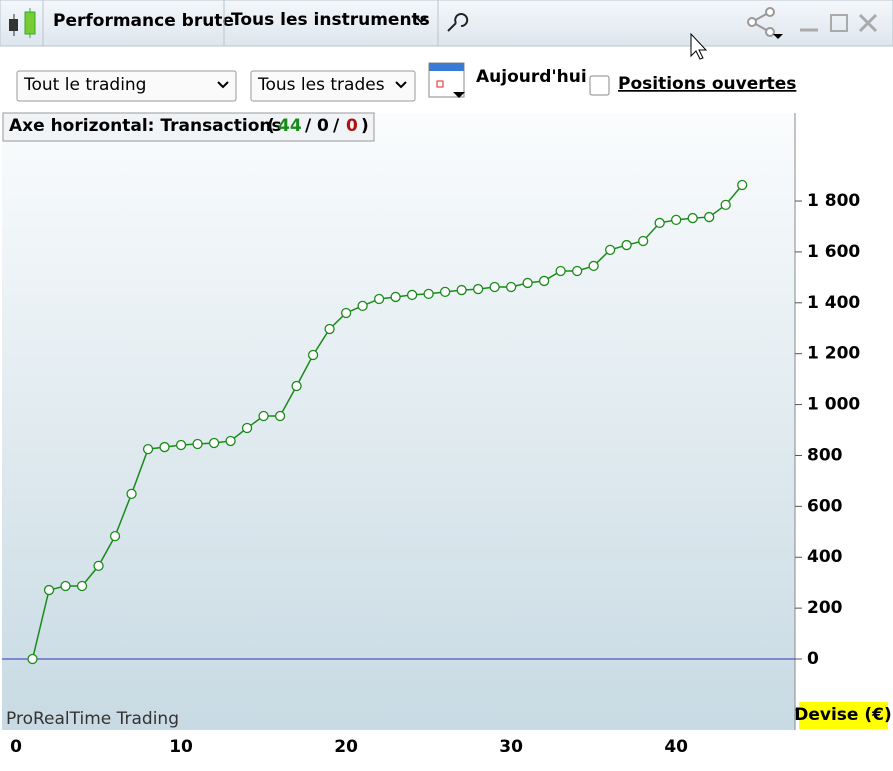  What do you see at coordinates (839, 23) in the screenshot?
I see `maximize` at bounding box center [839, 23].